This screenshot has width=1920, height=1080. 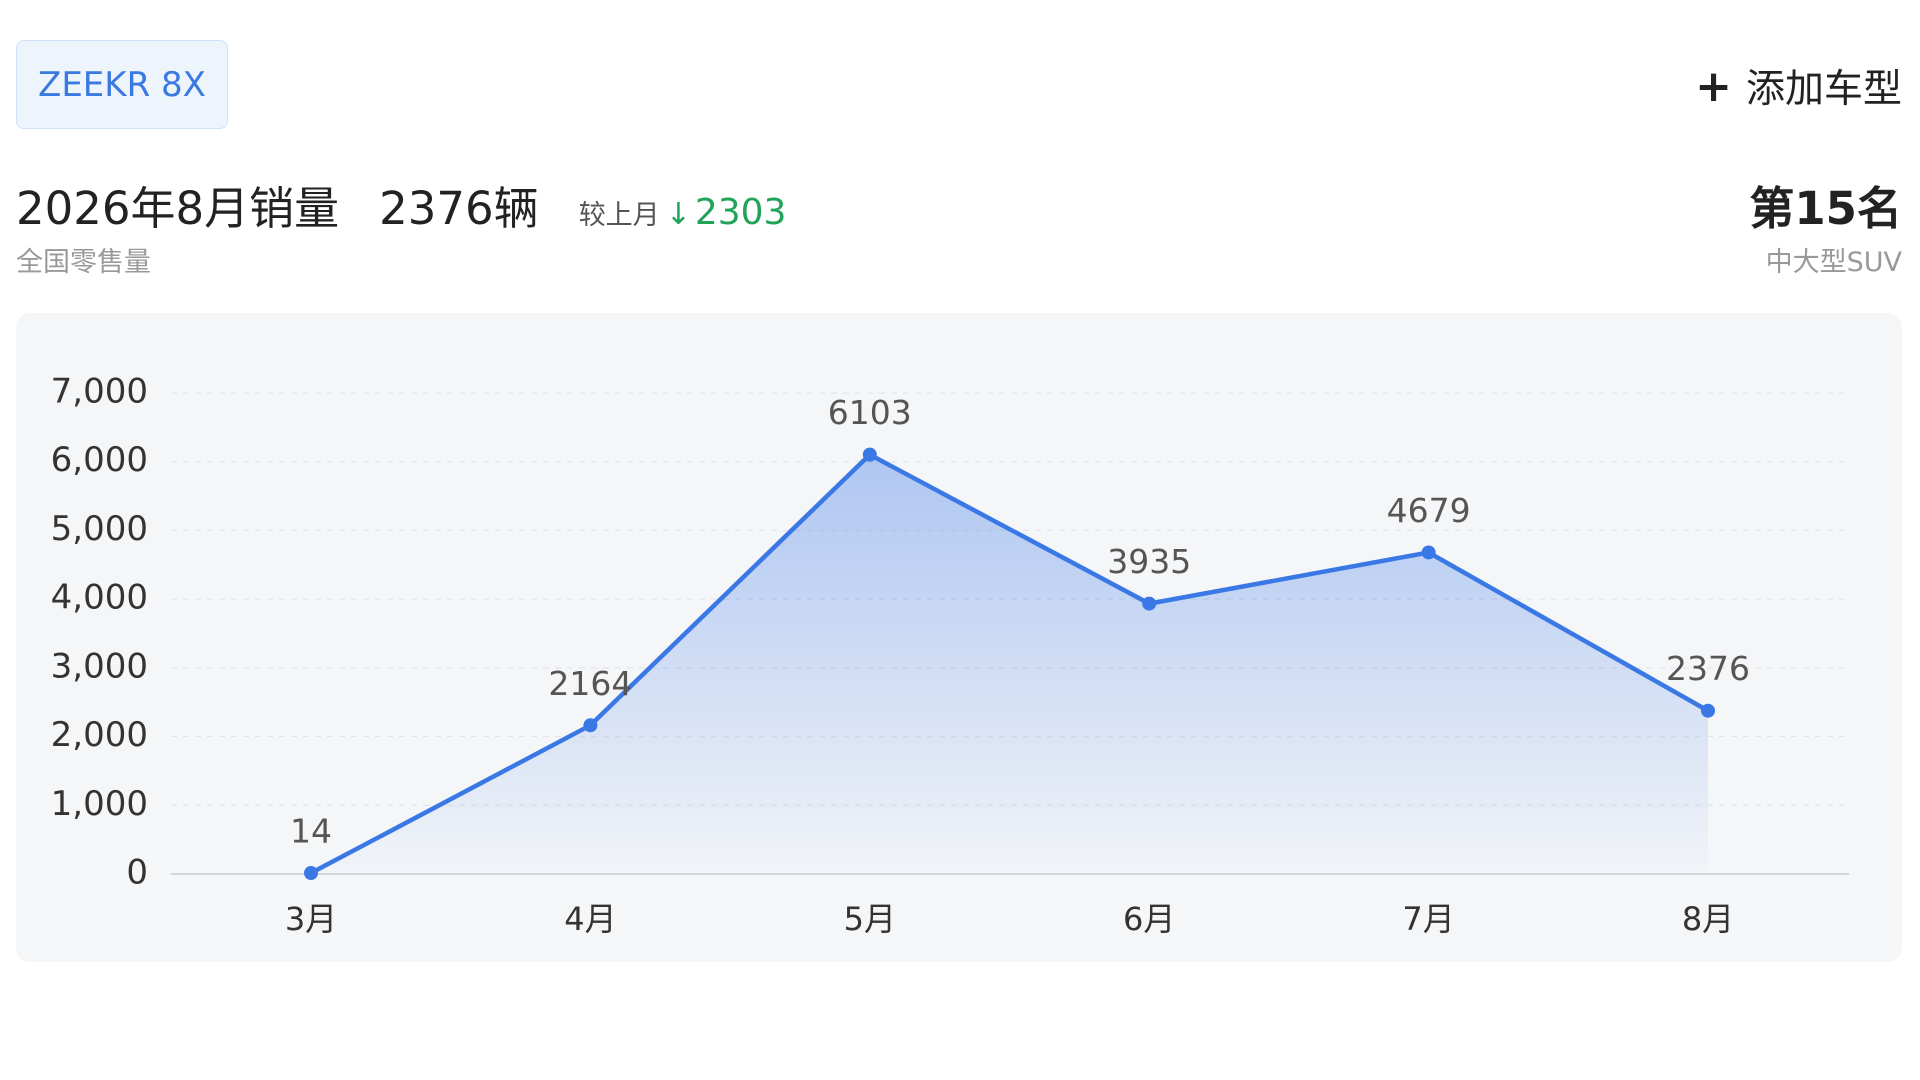 What do you see at coordinates (1823, 89) in the screenshot?
I see `add-model-label: 添加车型` at bounding box center [1823, 89].